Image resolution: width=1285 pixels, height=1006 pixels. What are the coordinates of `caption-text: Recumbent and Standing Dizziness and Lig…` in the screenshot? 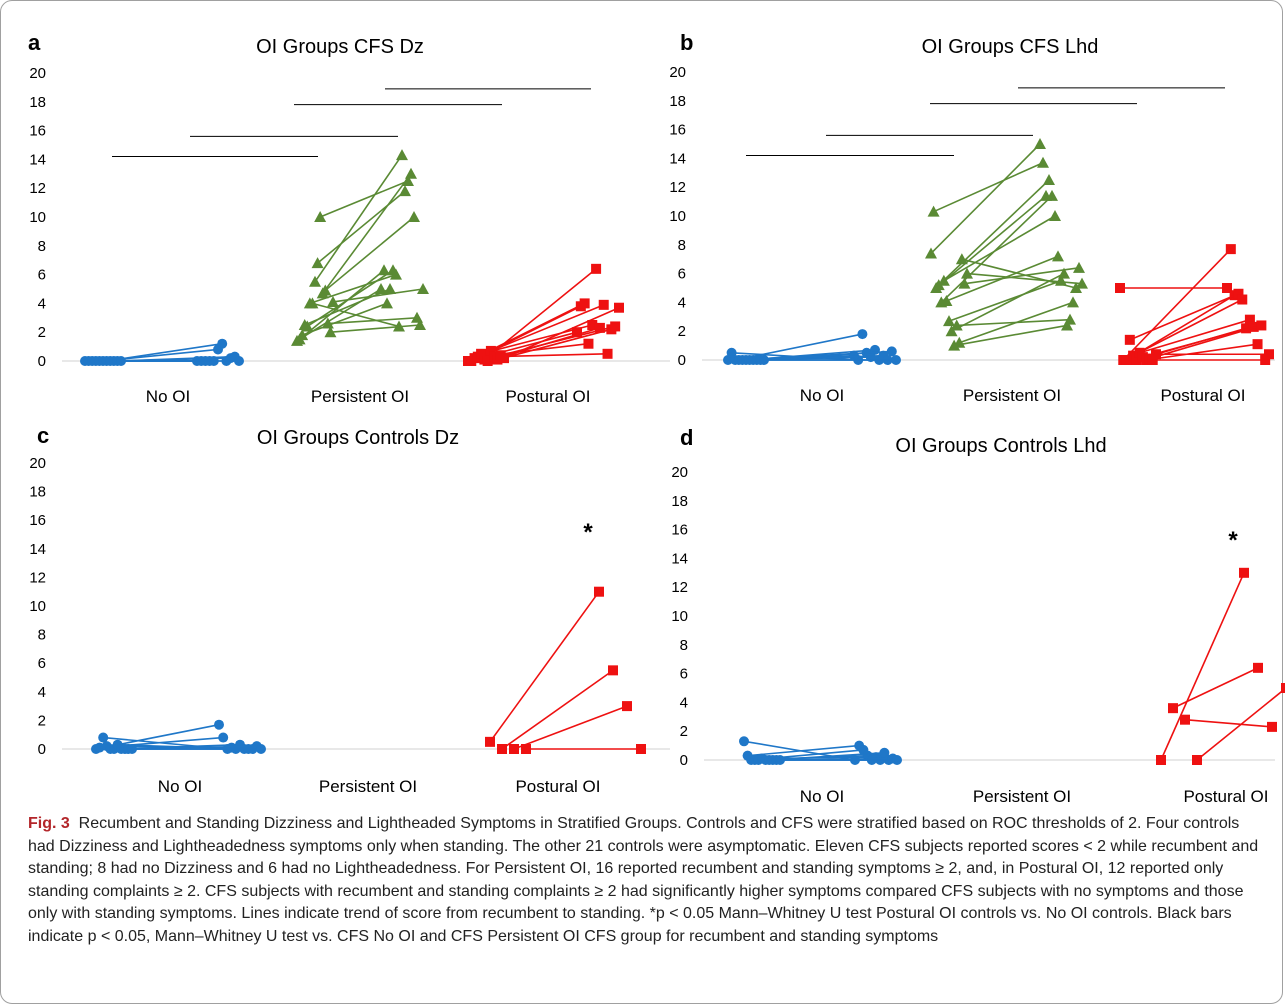 It's located at (643, 880).